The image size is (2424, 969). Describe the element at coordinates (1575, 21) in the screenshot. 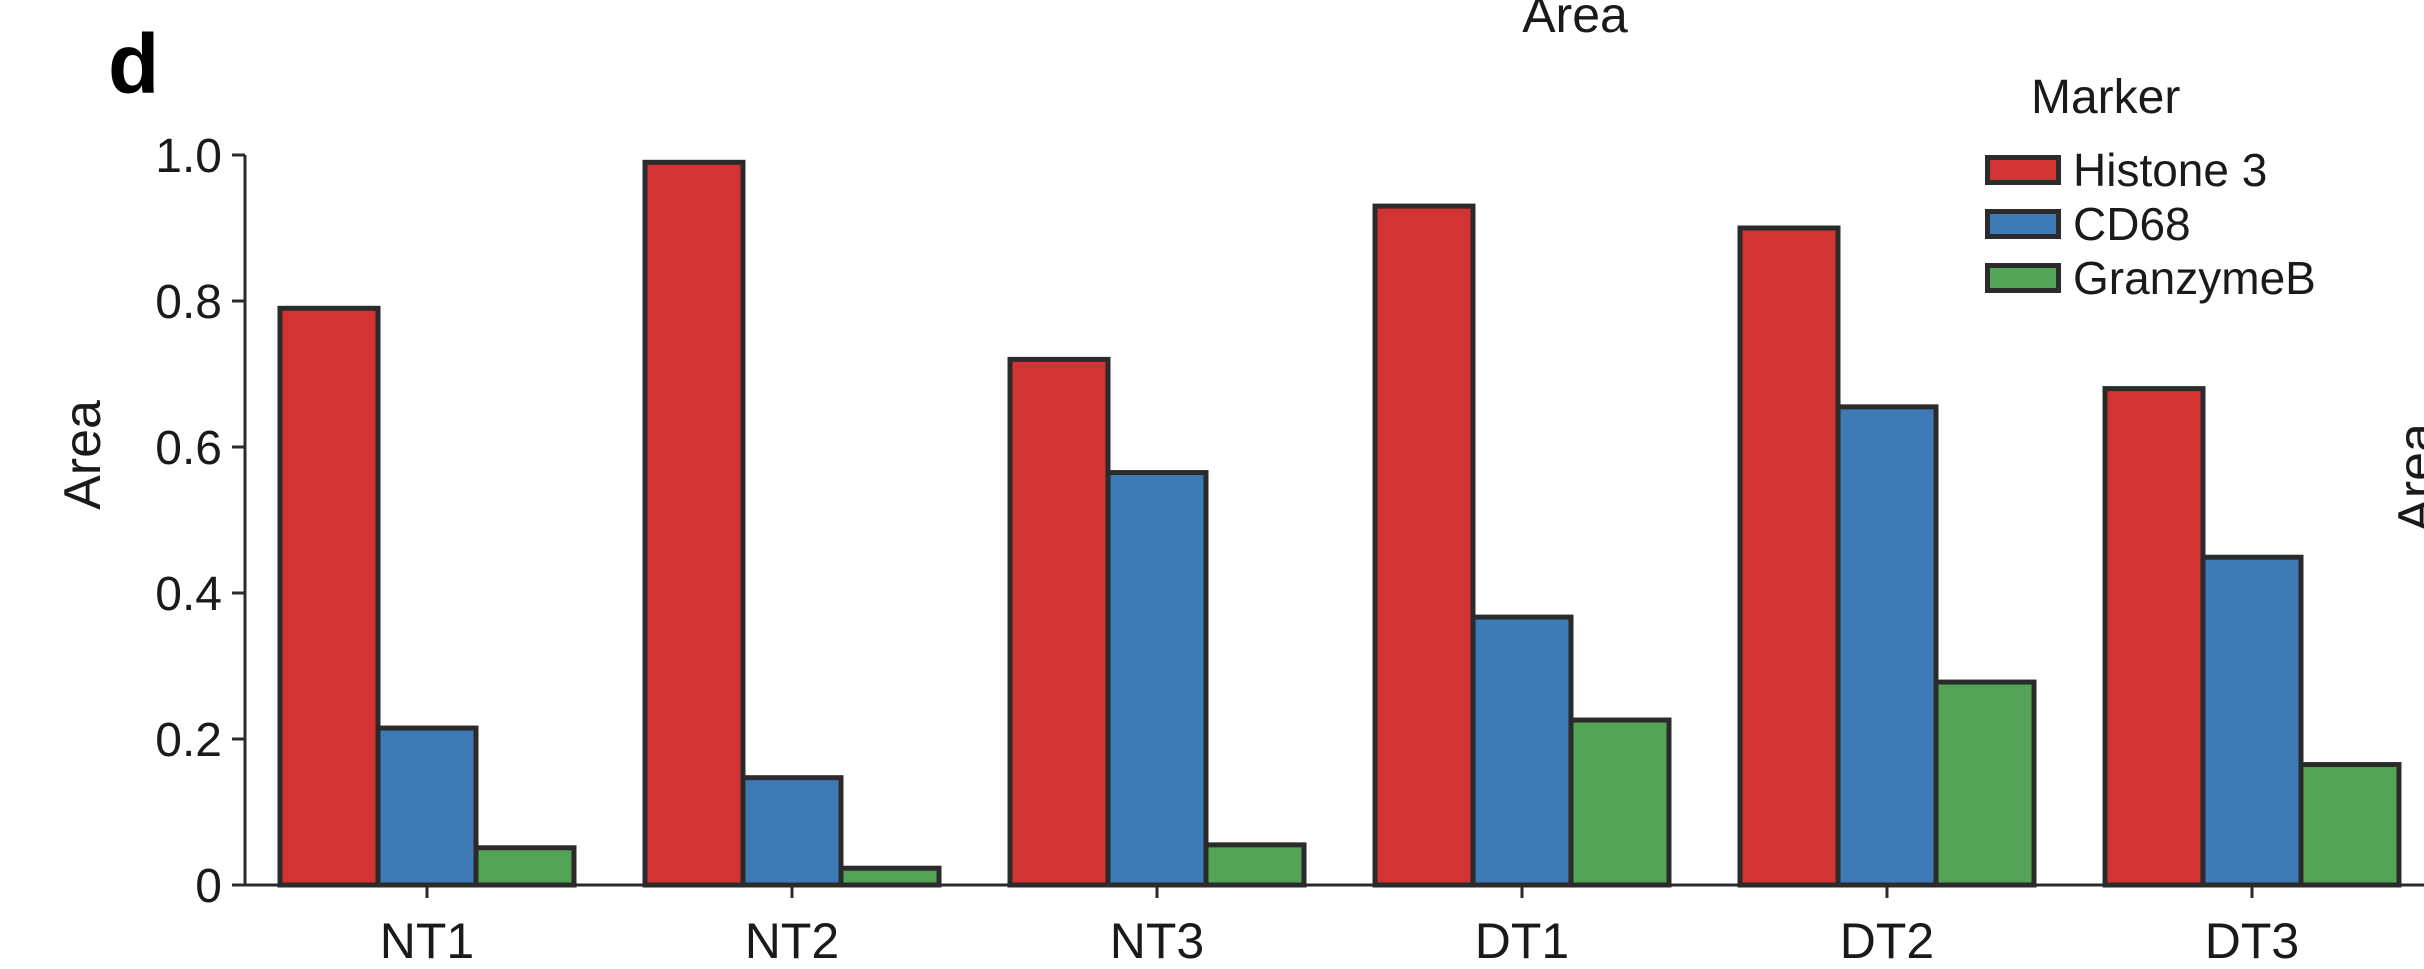

I see `chart-title: Area` at that location.